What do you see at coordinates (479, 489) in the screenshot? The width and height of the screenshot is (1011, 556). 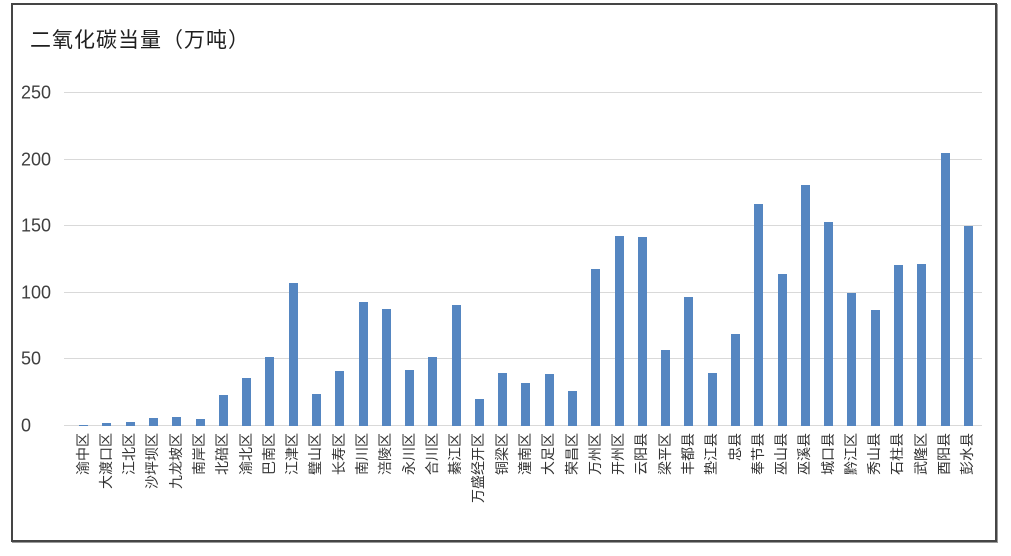 I see `x-tick-slot: 万盛经开区` at bounding box center [479, 489].